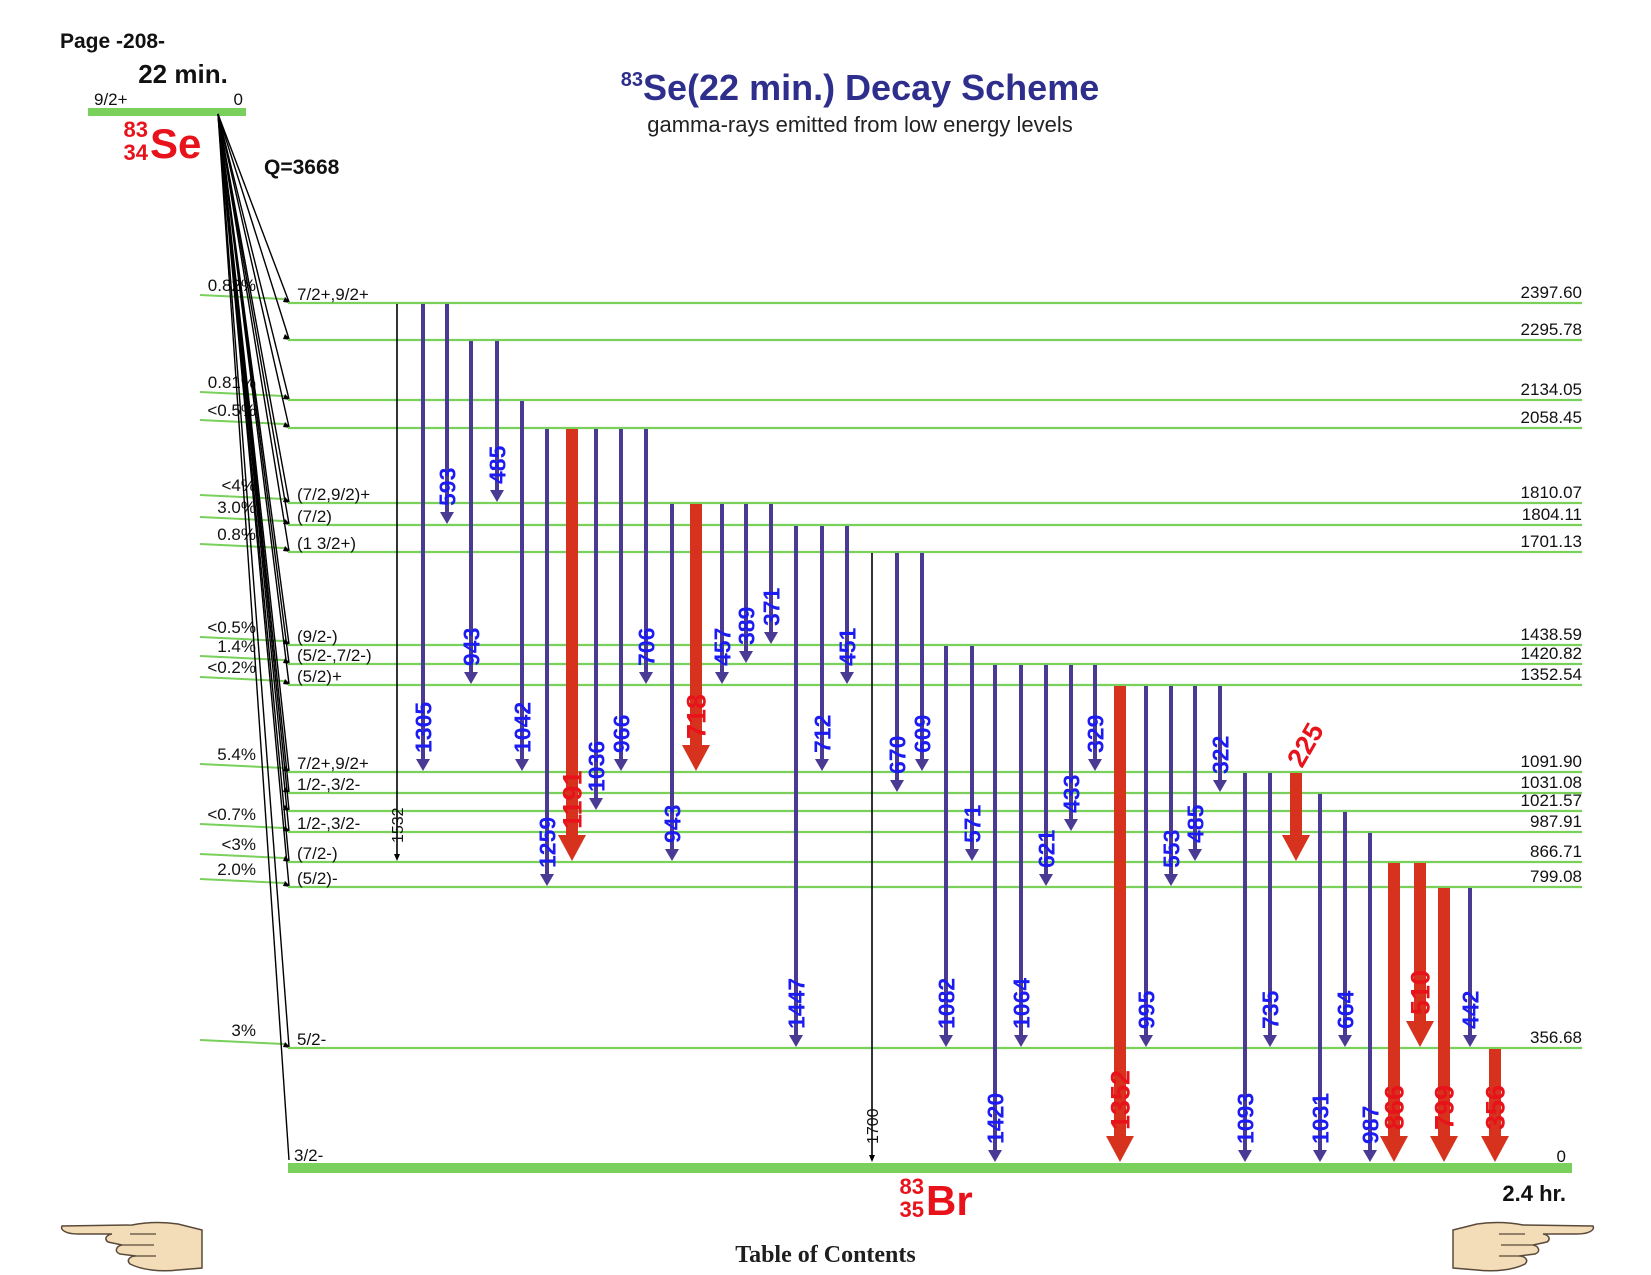  What do you see at coordinates (596, 766) in the screenshot?
I see `gamma-energy-label: 1036` at bounding box center [596, 766].